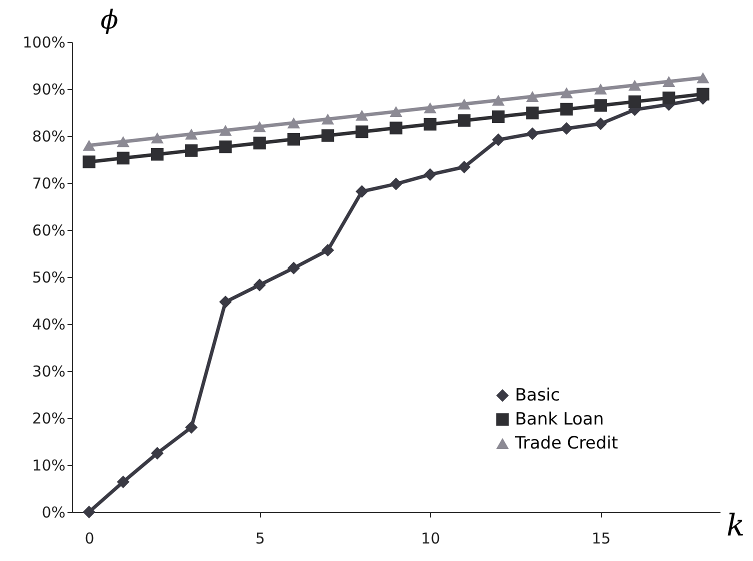 The image size is (753, 561). What do you see at coordinates (49, 371) in the screenshot?
I see `y-tick-label: 30%` at bounding box center [49, 371].